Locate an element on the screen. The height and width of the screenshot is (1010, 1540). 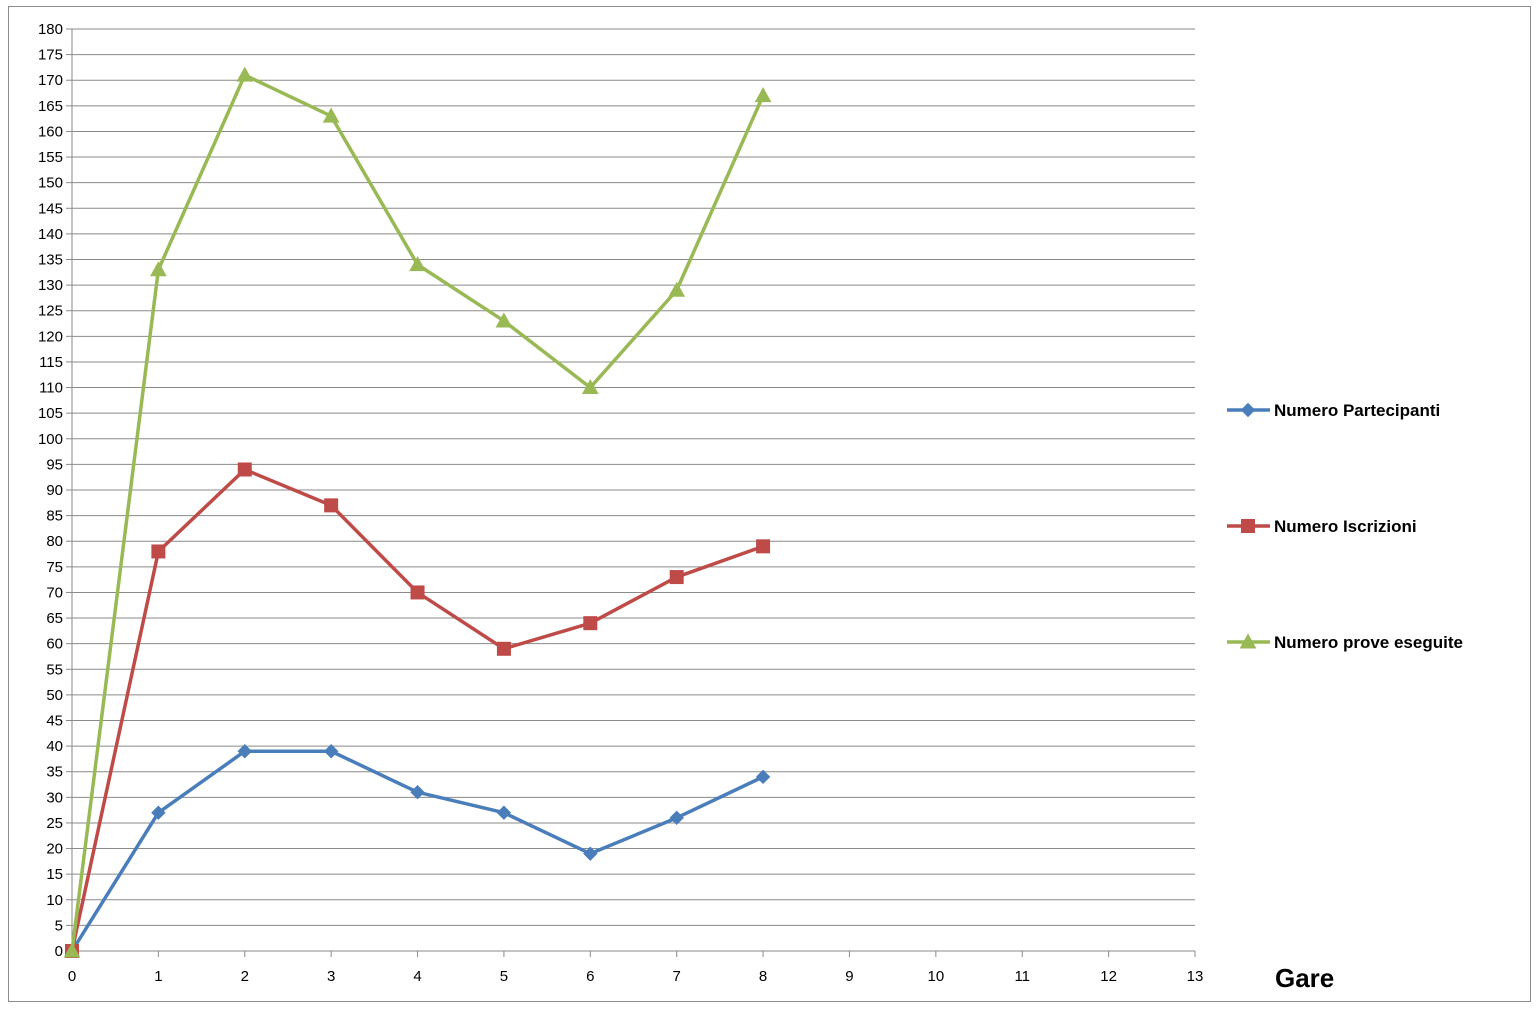
y-tick-label: 145 is located at coordinates (50, 208).